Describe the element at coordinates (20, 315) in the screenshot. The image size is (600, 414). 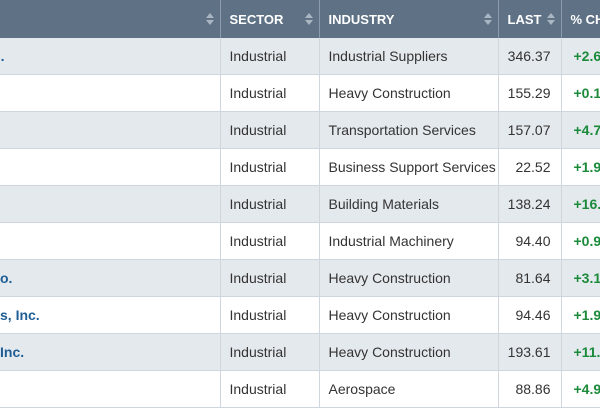
I see `company-name-text: s, Inc.` at that location.